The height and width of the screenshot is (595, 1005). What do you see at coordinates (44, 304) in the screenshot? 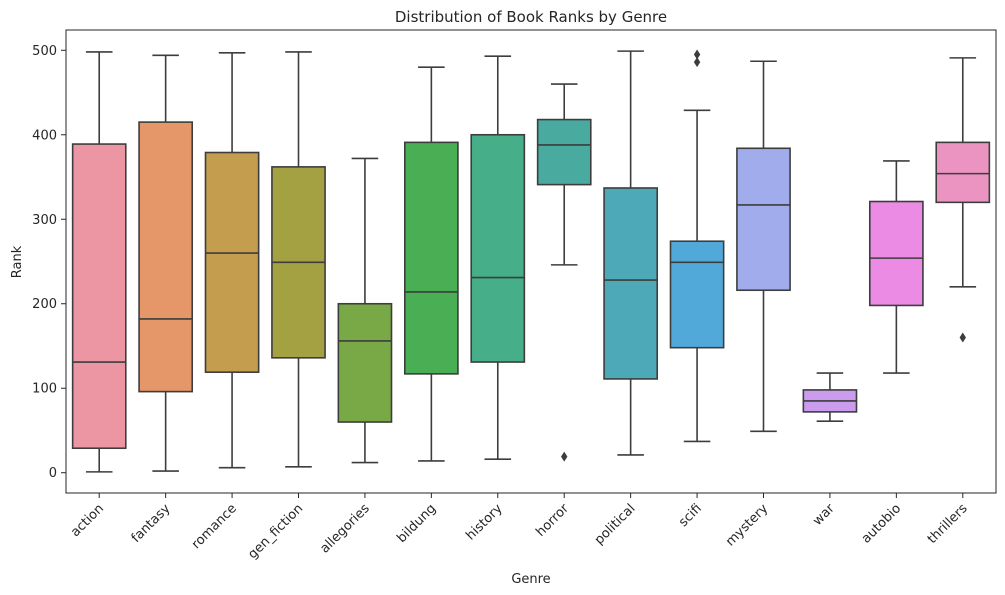
I see `y-tick-label: 200` at bounding box center [44, 304].